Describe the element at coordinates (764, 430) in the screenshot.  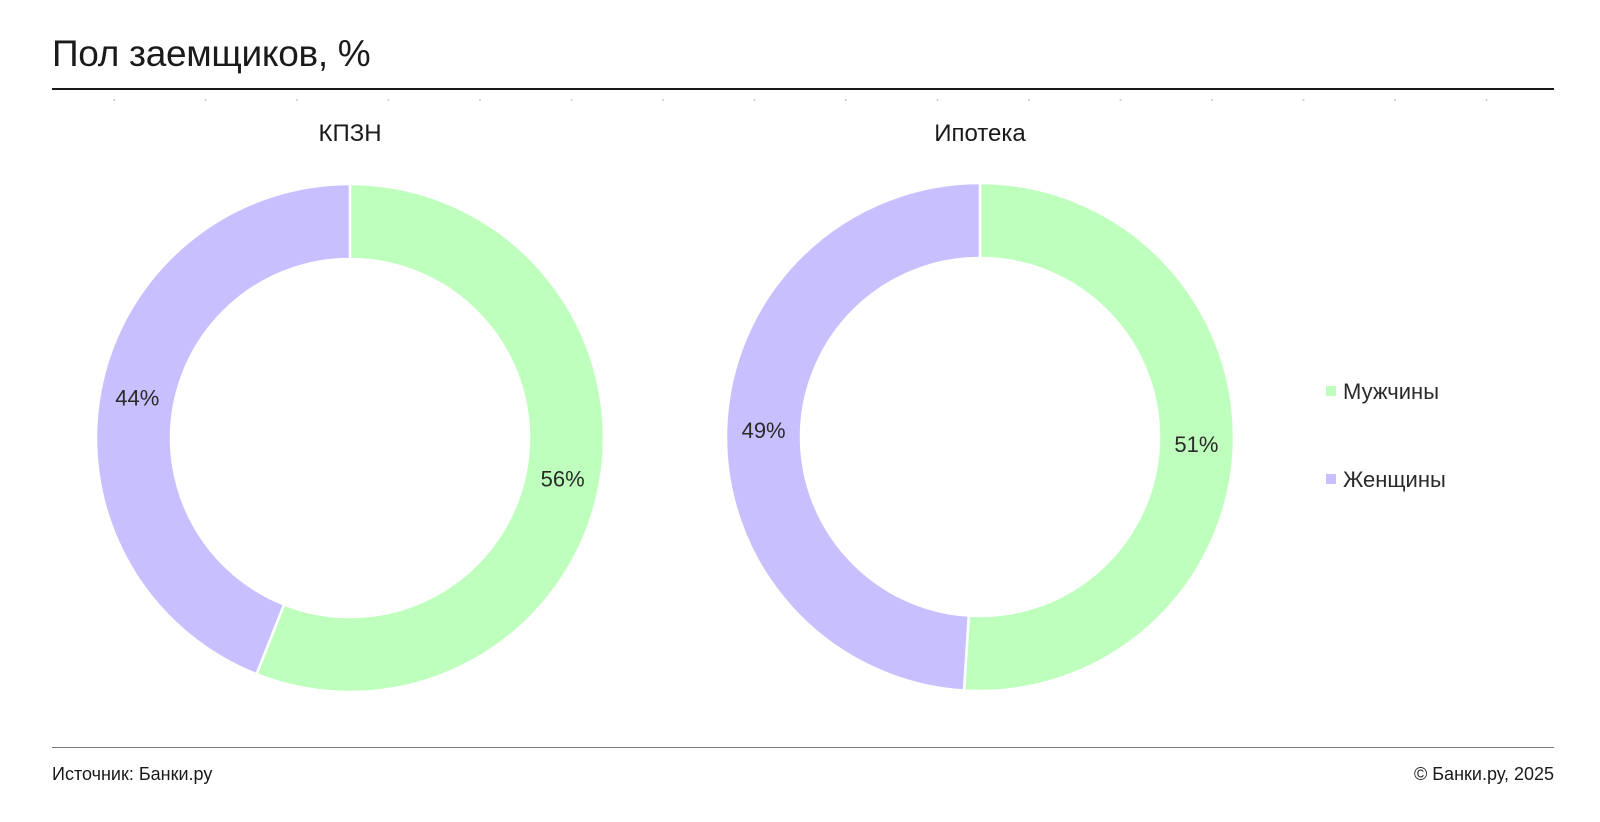
I see `data-label: 49%` at that location.